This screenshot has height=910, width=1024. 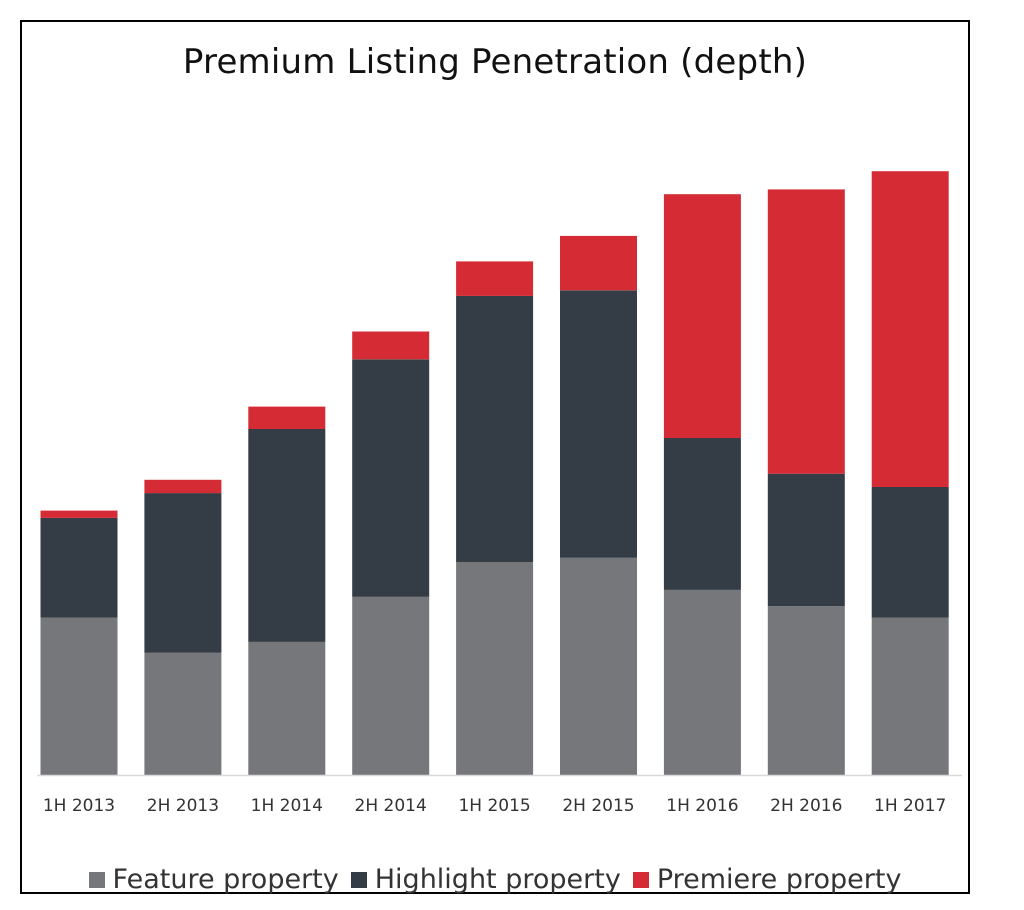 What do you see at coordinates (598, 666) in the screenshot?
I see `bar-feature-property-2h-2015` at bounding box center [598, 666].